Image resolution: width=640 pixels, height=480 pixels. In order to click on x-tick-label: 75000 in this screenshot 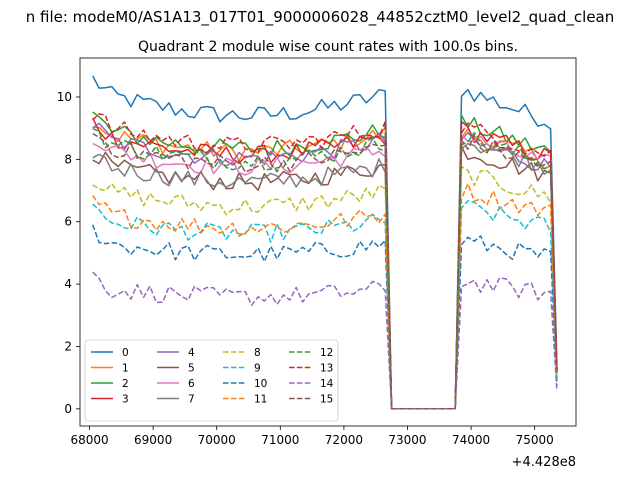, I will do `click(535, 440)`.